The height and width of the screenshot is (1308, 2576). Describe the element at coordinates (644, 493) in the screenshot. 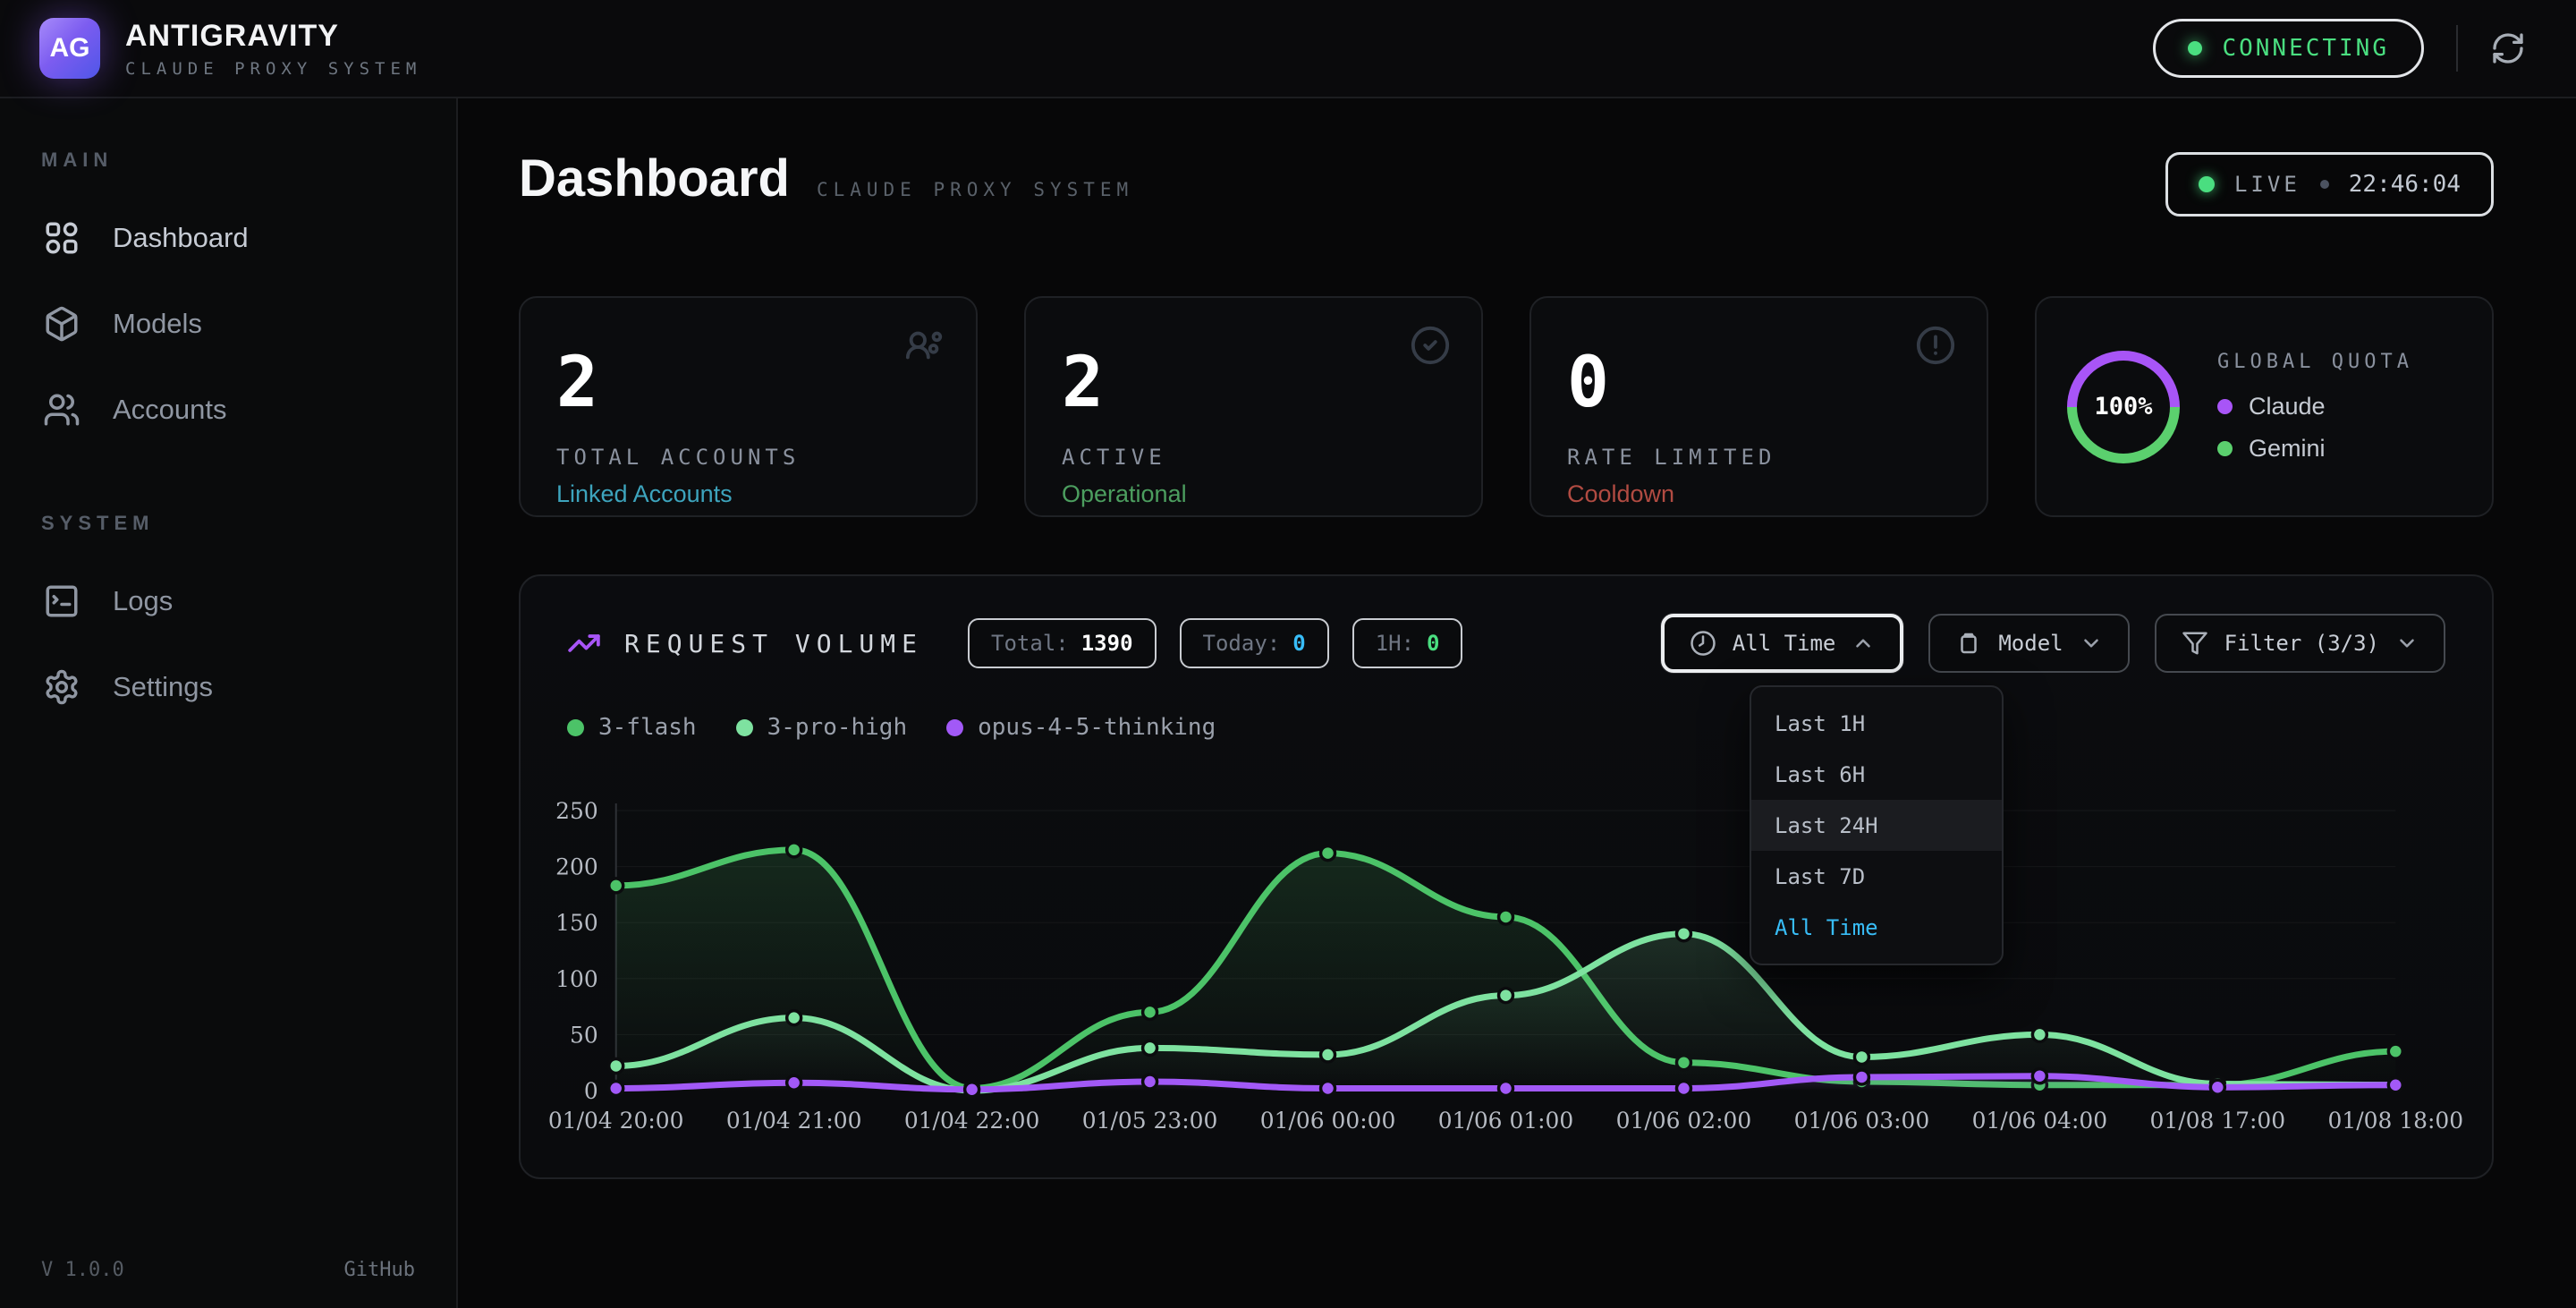

I see `stat-sublabel: Linked Accounts` at that location.